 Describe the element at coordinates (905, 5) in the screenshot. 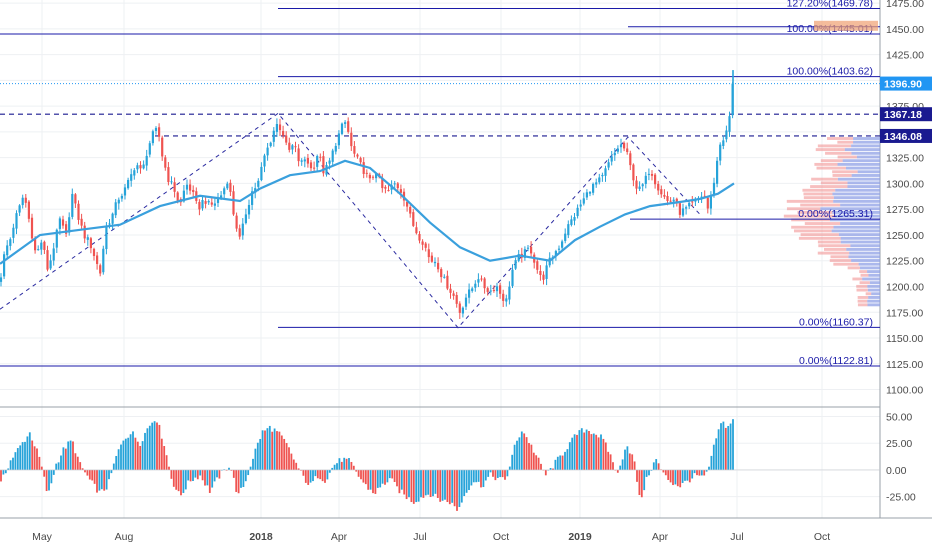

I see `price-tick-label: 1475.00` at that location.